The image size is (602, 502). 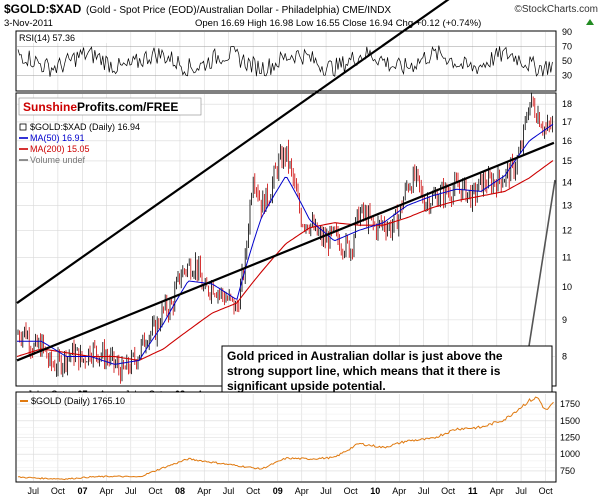 I want to click on annotation-box, so click(x=387, y=371).